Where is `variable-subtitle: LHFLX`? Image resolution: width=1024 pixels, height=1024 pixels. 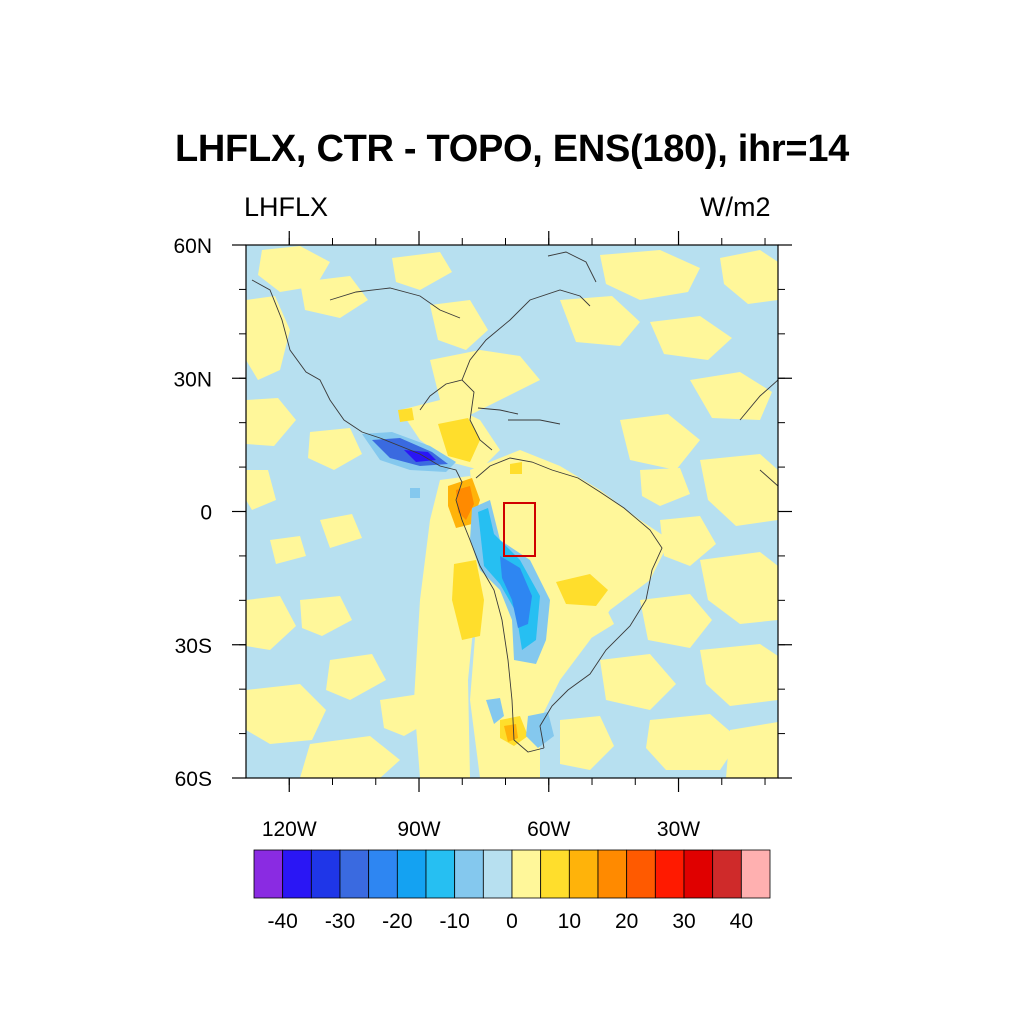
variable-subtitle: LHFLX is located at coordinates (286, 207).